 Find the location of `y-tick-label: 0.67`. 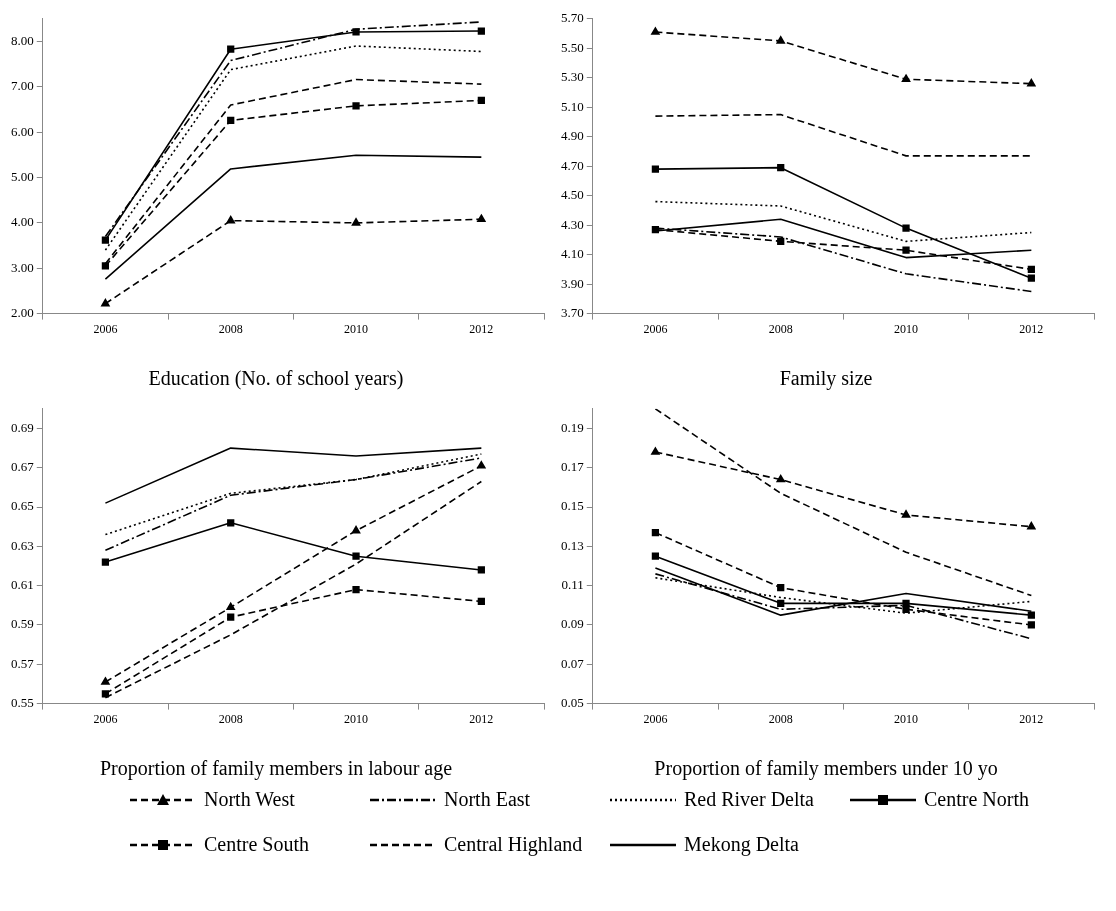

y-tick-label: 0.67 is located at coordinates (23, 467).